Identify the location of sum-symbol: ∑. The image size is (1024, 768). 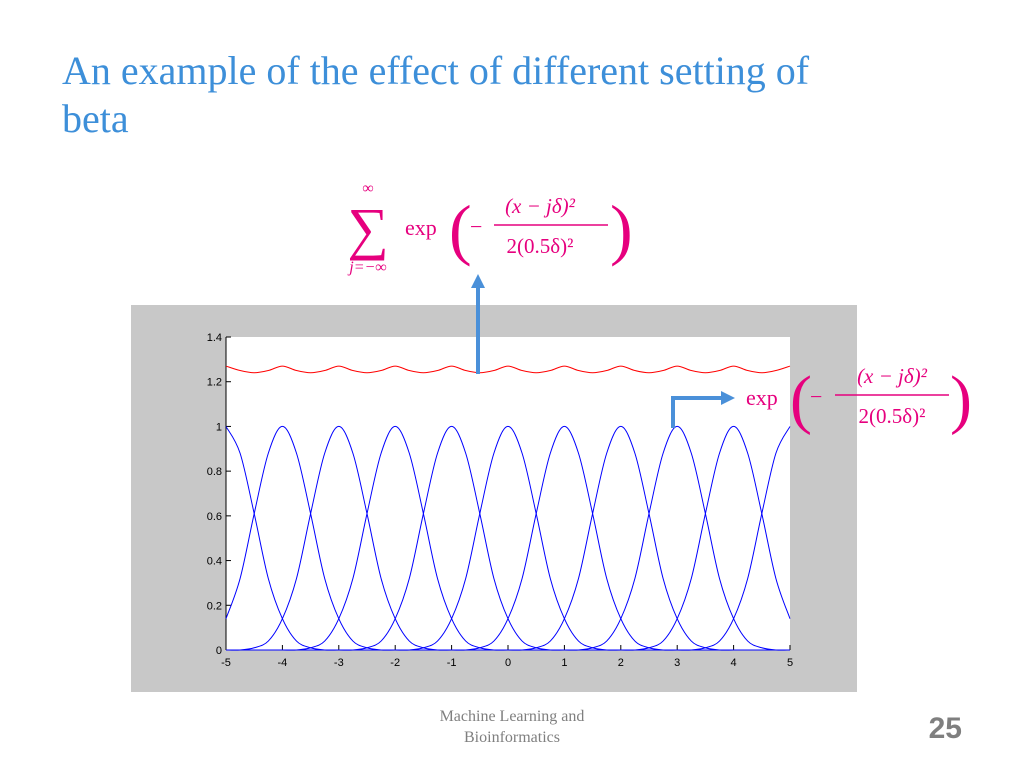
(367, 228).